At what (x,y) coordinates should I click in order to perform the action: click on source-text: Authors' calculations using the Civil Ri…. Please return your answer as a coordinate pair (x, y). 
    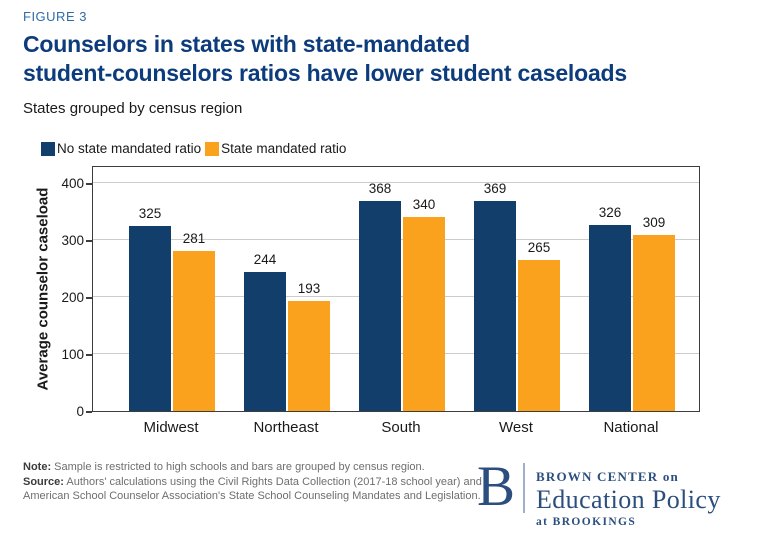
    Looking at the image, I should click on (252, 489).